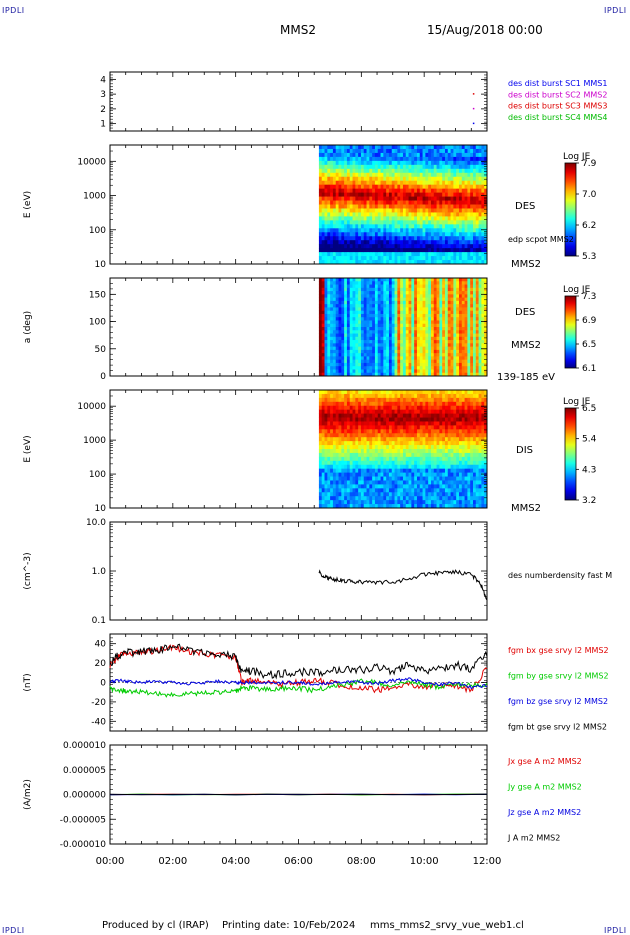  What do you see at coordinates (557, 106) in the screenshot?
I see `panel-burst-legend-item: des dist burst SC3 MMS3` at bounding box center [557, 106].